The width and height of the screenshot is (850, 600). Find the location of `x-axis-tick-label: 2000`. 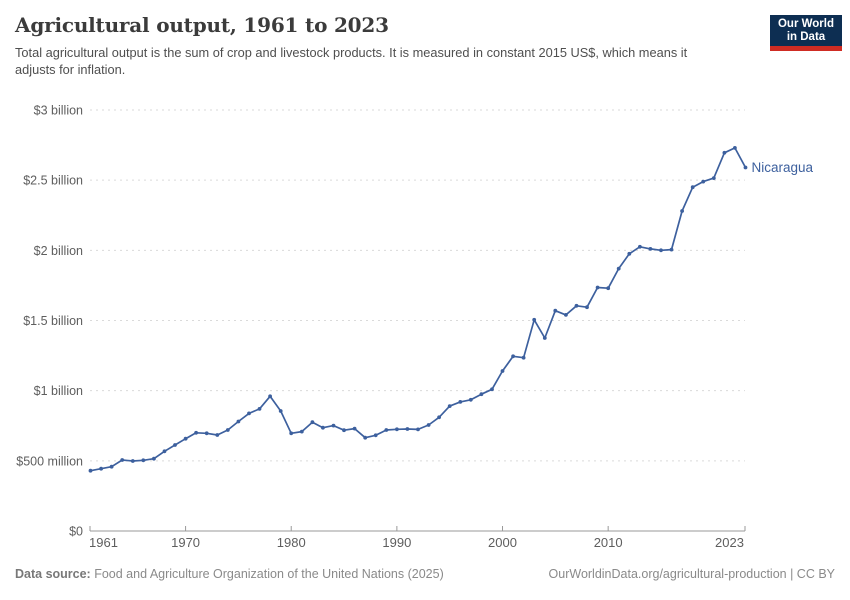

x-axis-tick-label: 2000 is located at coordinates (502, 542).